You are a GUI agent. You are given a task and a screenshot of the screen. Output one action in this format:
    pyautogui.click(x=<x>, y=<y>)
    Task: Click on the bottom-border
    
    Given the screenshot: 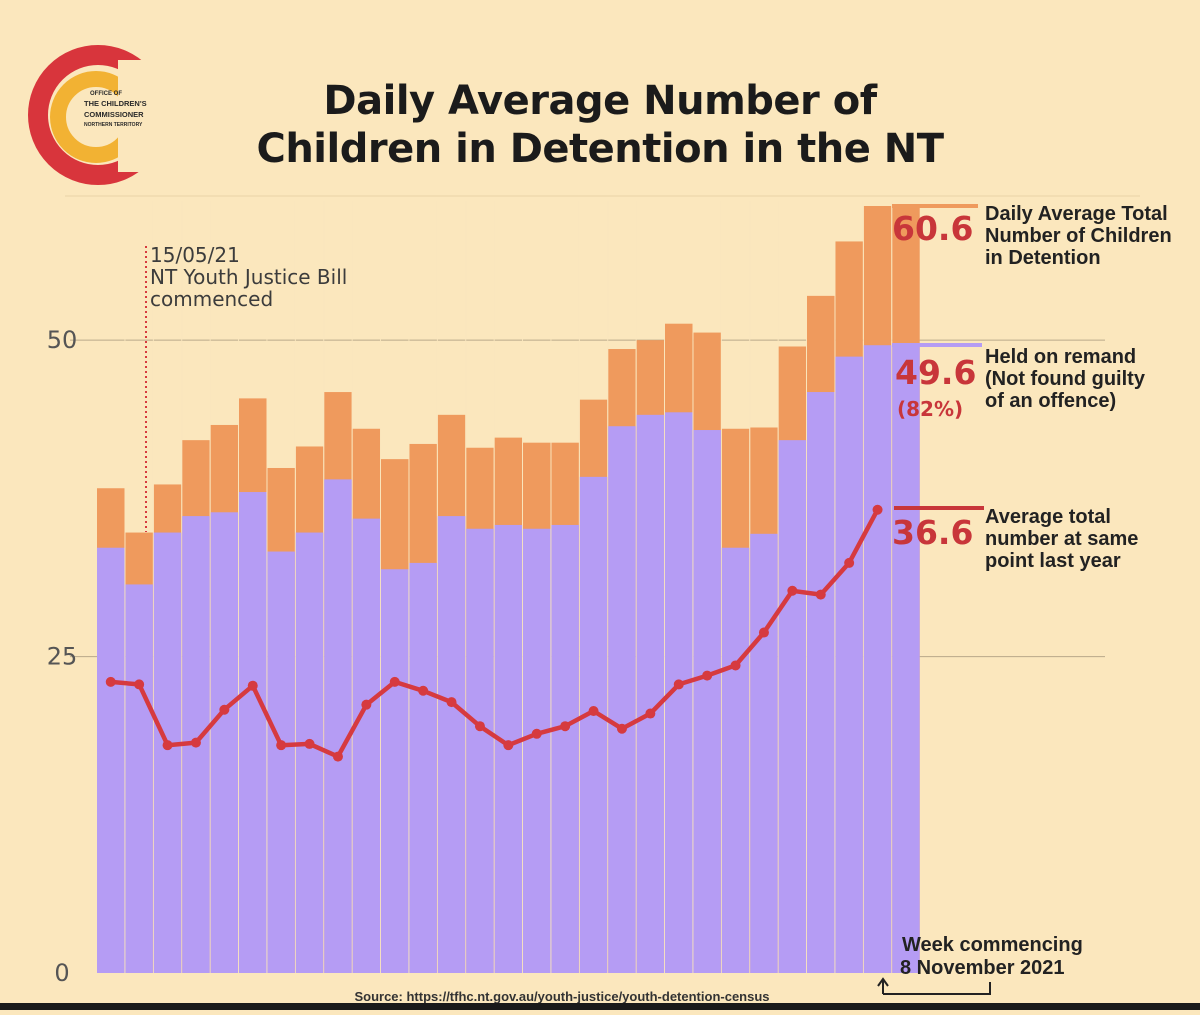 What is the action you would take?
    pyautogui.click(x=600, y=1006)
    